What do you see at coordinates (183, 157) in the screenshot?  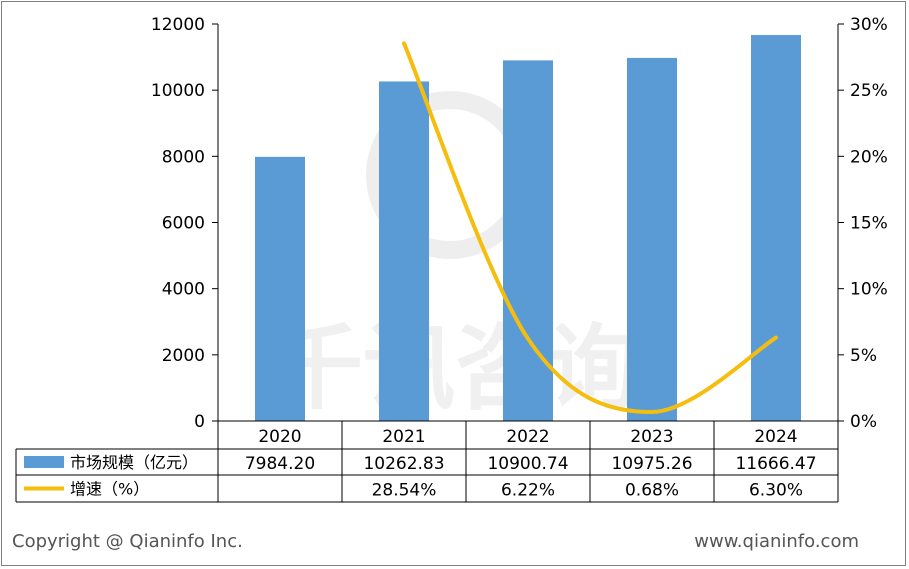 I see `y-left-tick-label: 8000` at bounding box center [183, 157].